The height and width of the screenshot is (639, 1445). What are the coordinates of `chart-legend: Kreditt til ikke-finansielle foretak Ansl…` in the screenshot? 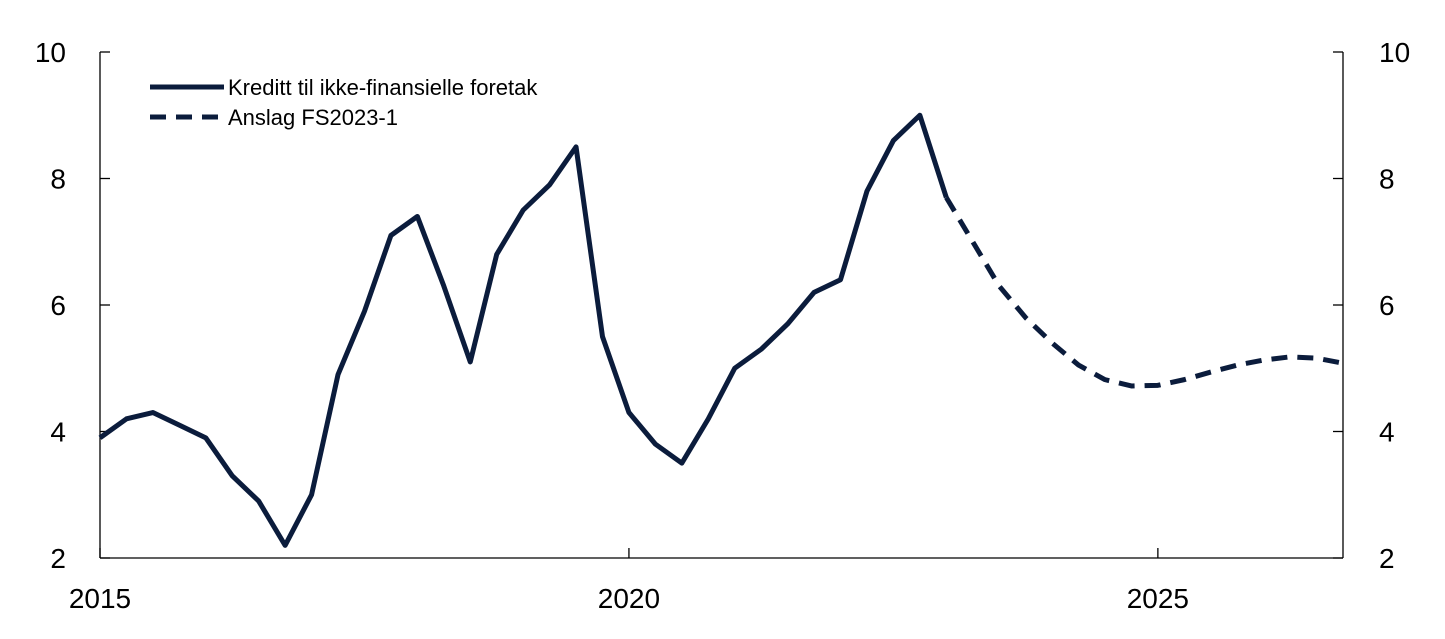 It's located at (344, 102).